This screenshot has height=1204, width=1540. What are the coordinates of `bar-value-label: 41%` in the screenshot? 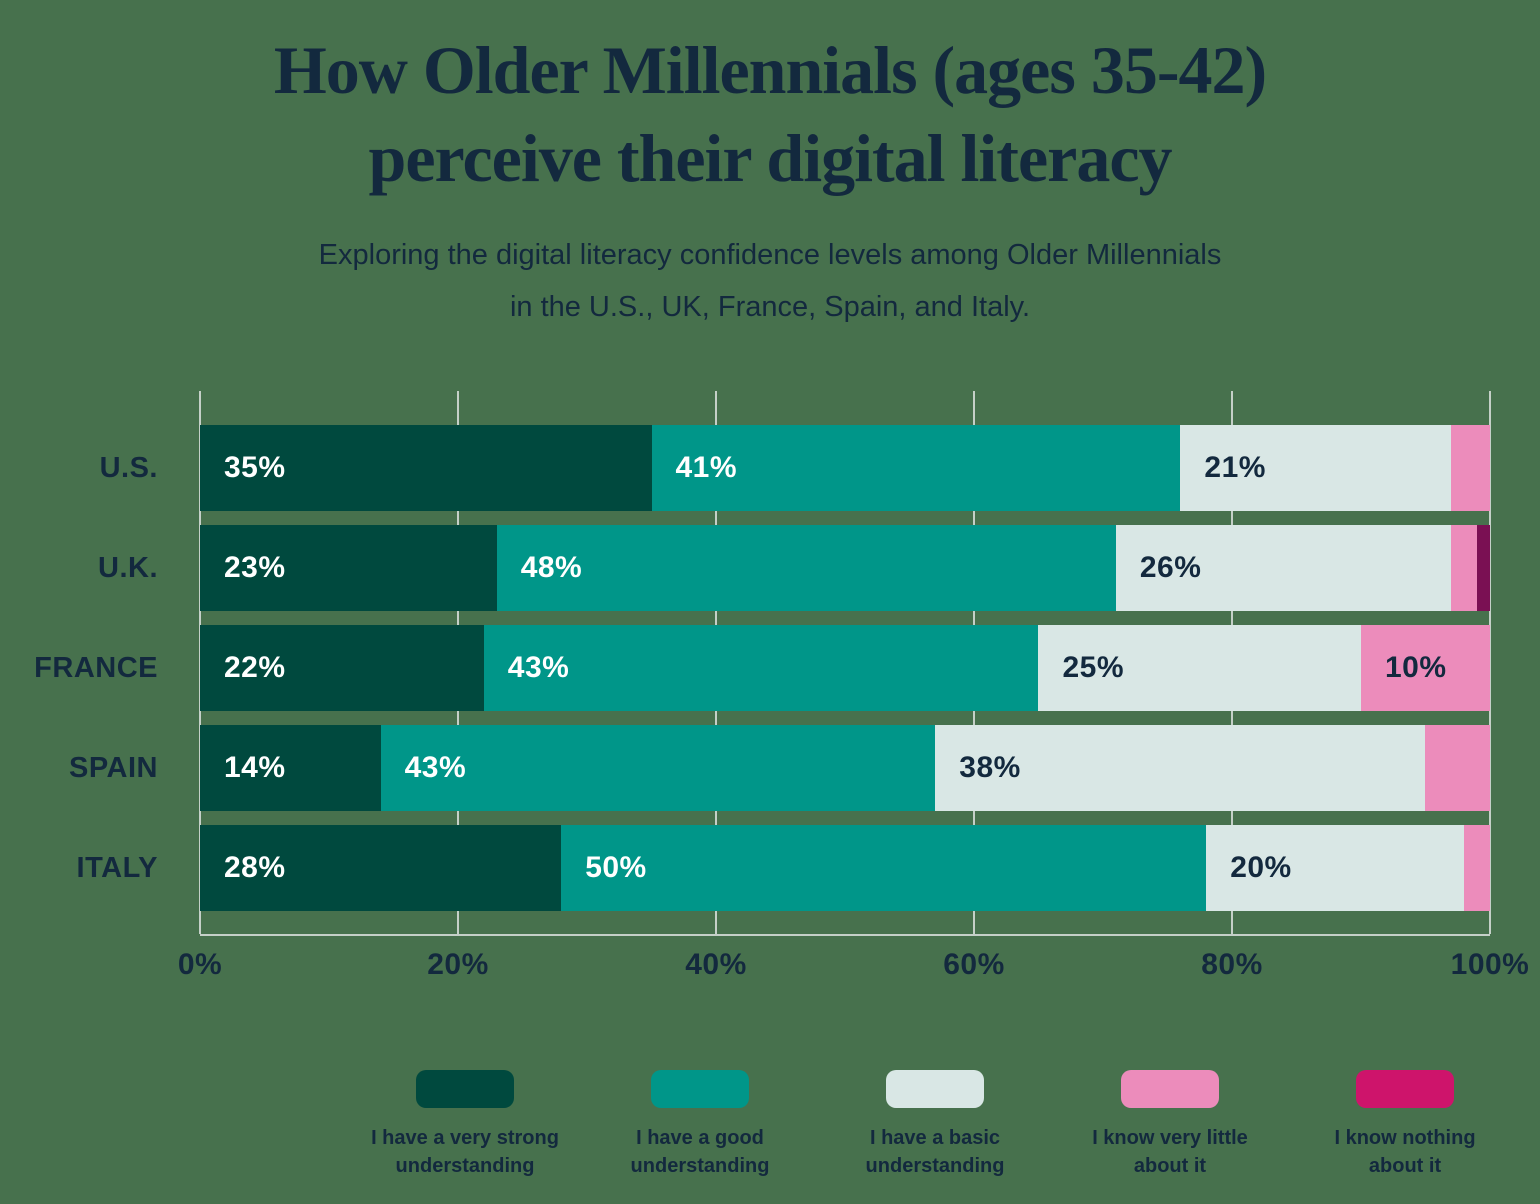 It's located at (706, 467).